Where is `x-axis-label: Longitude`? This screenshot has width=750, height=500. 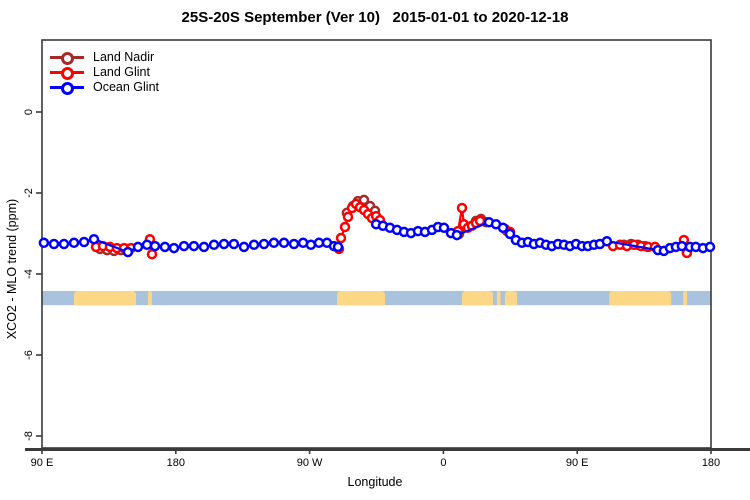
x-axis-label: Longitude is located at coordinates (375, 482).